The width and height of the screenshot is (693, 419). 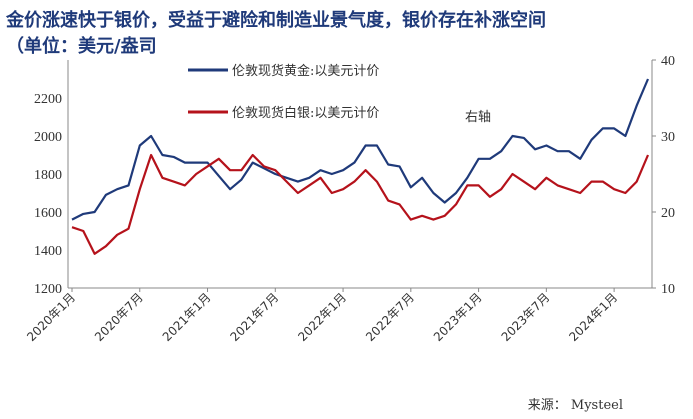 What do you see at coordinates (668, 289) in the screenshot?
I see `right-tick-label: 10` at bounding box center [668, 289].